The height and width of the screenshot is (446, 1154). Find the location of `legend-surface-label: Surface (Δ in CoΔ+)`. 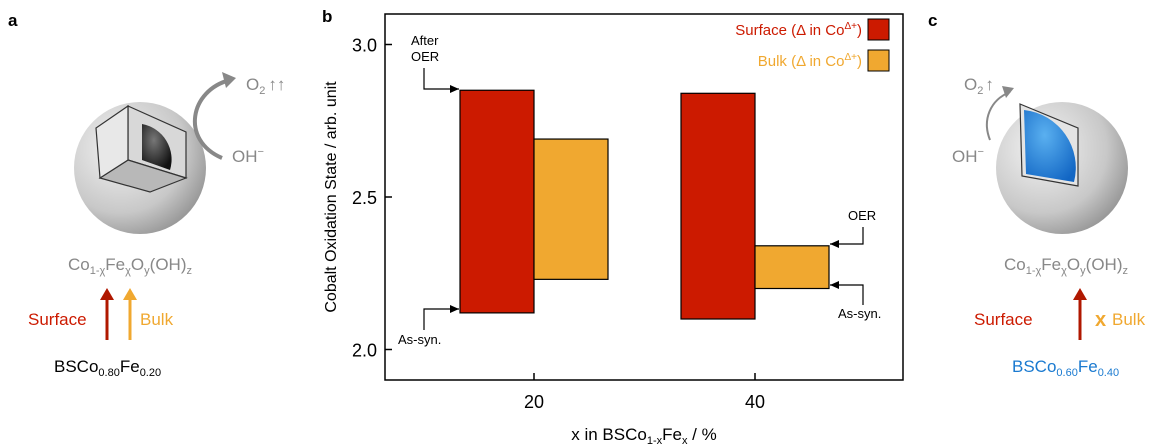

legend-surface-label: Surface (Δ in CoΔ+) is located at coordinates (798, 30).